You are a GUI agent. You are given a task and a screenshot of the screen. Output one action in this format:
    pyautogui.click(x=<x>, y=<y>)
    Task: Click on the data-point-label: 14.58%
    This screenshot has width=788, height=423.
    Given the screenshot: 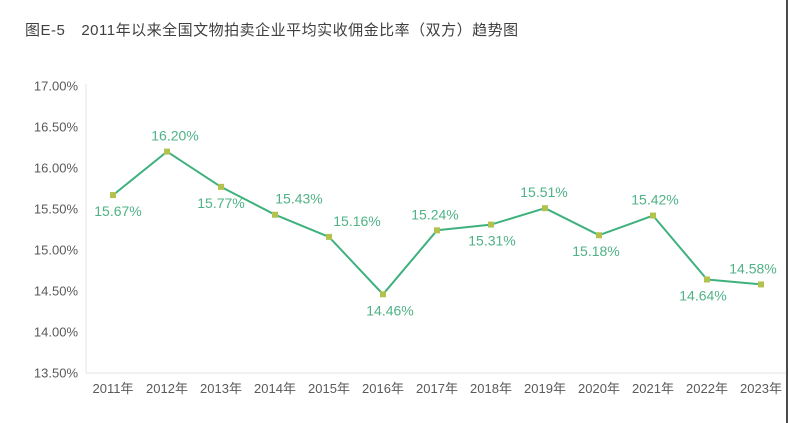 What is the action you would take?
    pyautogui.click(x=752, y=268)
    